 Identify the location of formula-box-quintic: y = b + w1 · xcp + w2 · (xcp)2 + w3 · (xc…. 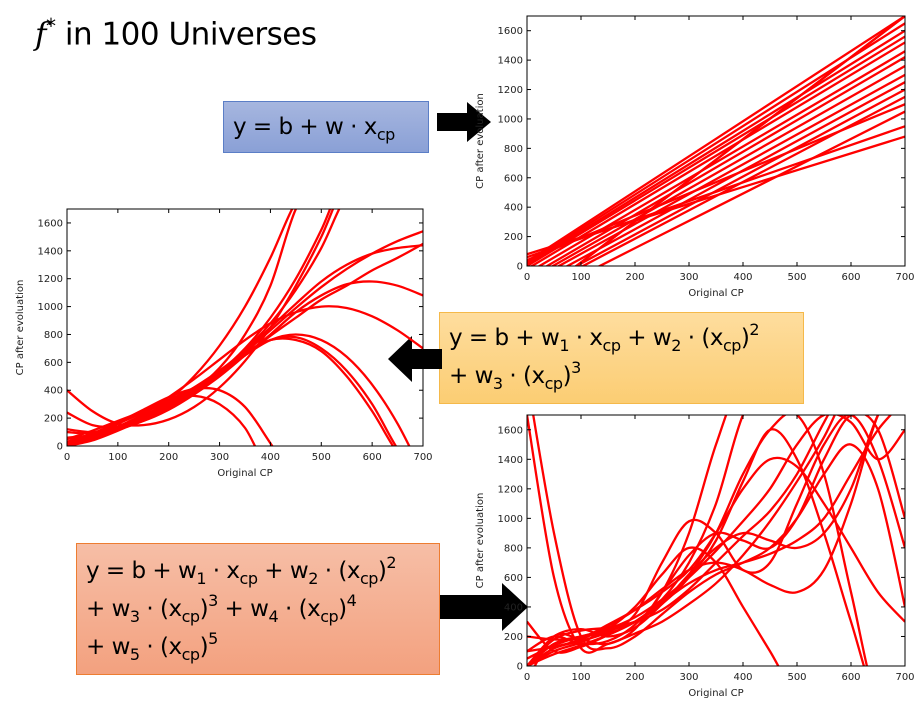
(258, 609).